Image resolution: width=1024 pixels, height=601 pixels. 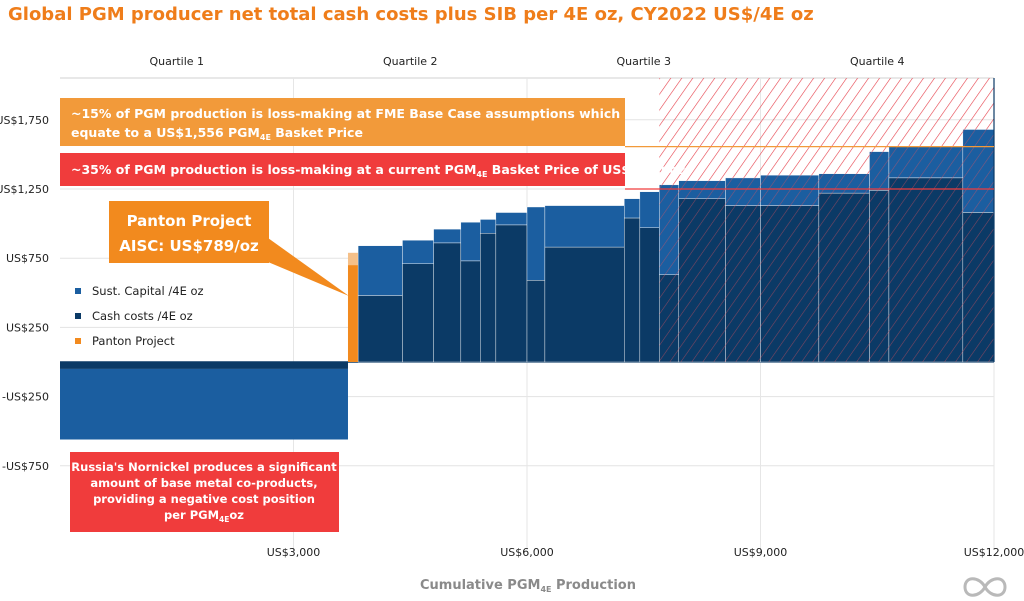 What do you see at coordinates (189, 221) in the screenshot?
I see `panton-callout-line1: Panton Project` at bounding box center [189, 221].